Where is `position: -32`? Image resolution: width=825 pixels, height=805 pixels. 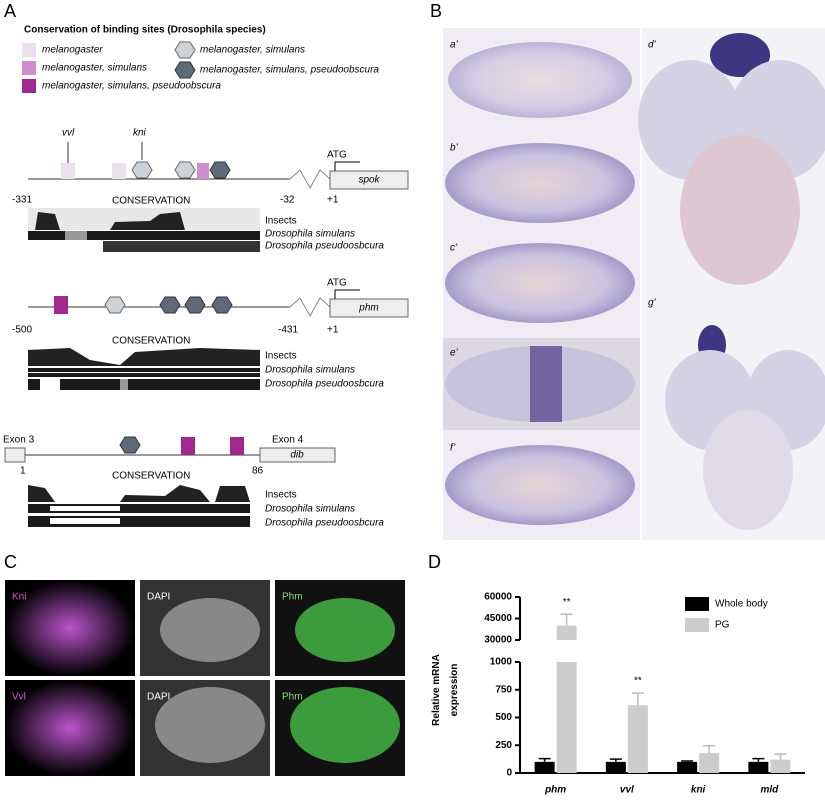
position: -32 is located at coordinates (287, 200).